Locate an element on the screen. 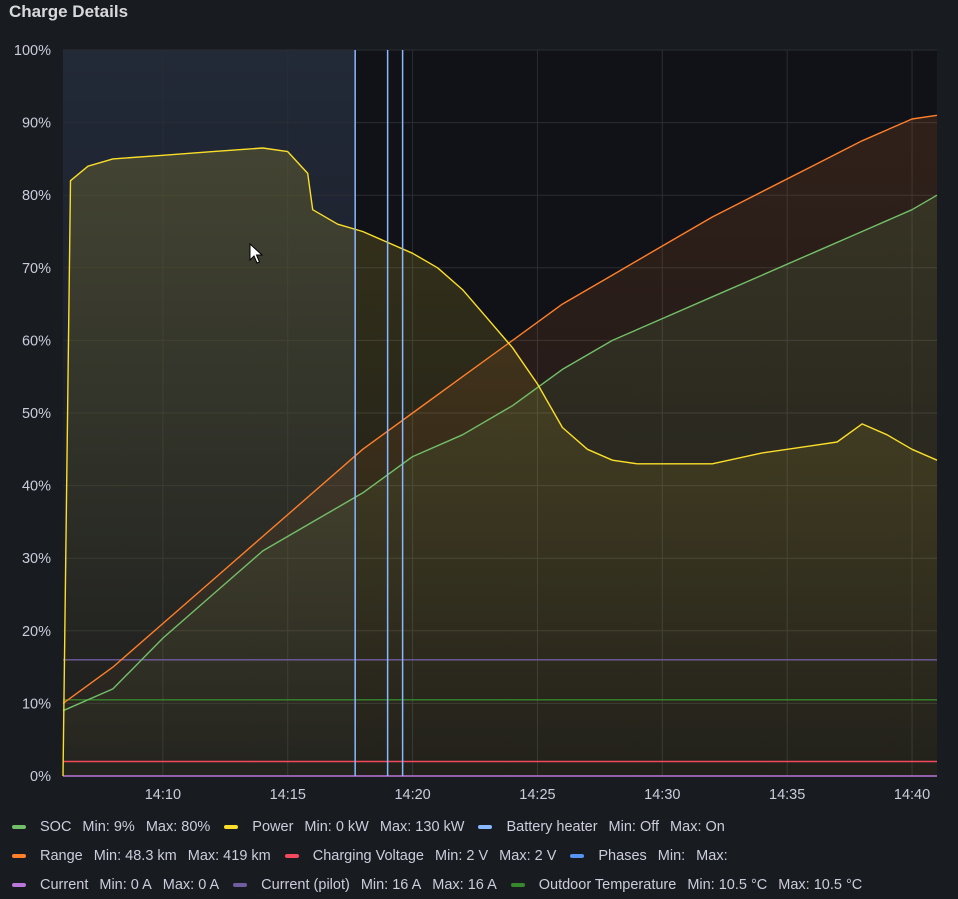 This screenshot has height=899, width=958. x-tick-label: 14:15 is located at coordinates (288, 795).